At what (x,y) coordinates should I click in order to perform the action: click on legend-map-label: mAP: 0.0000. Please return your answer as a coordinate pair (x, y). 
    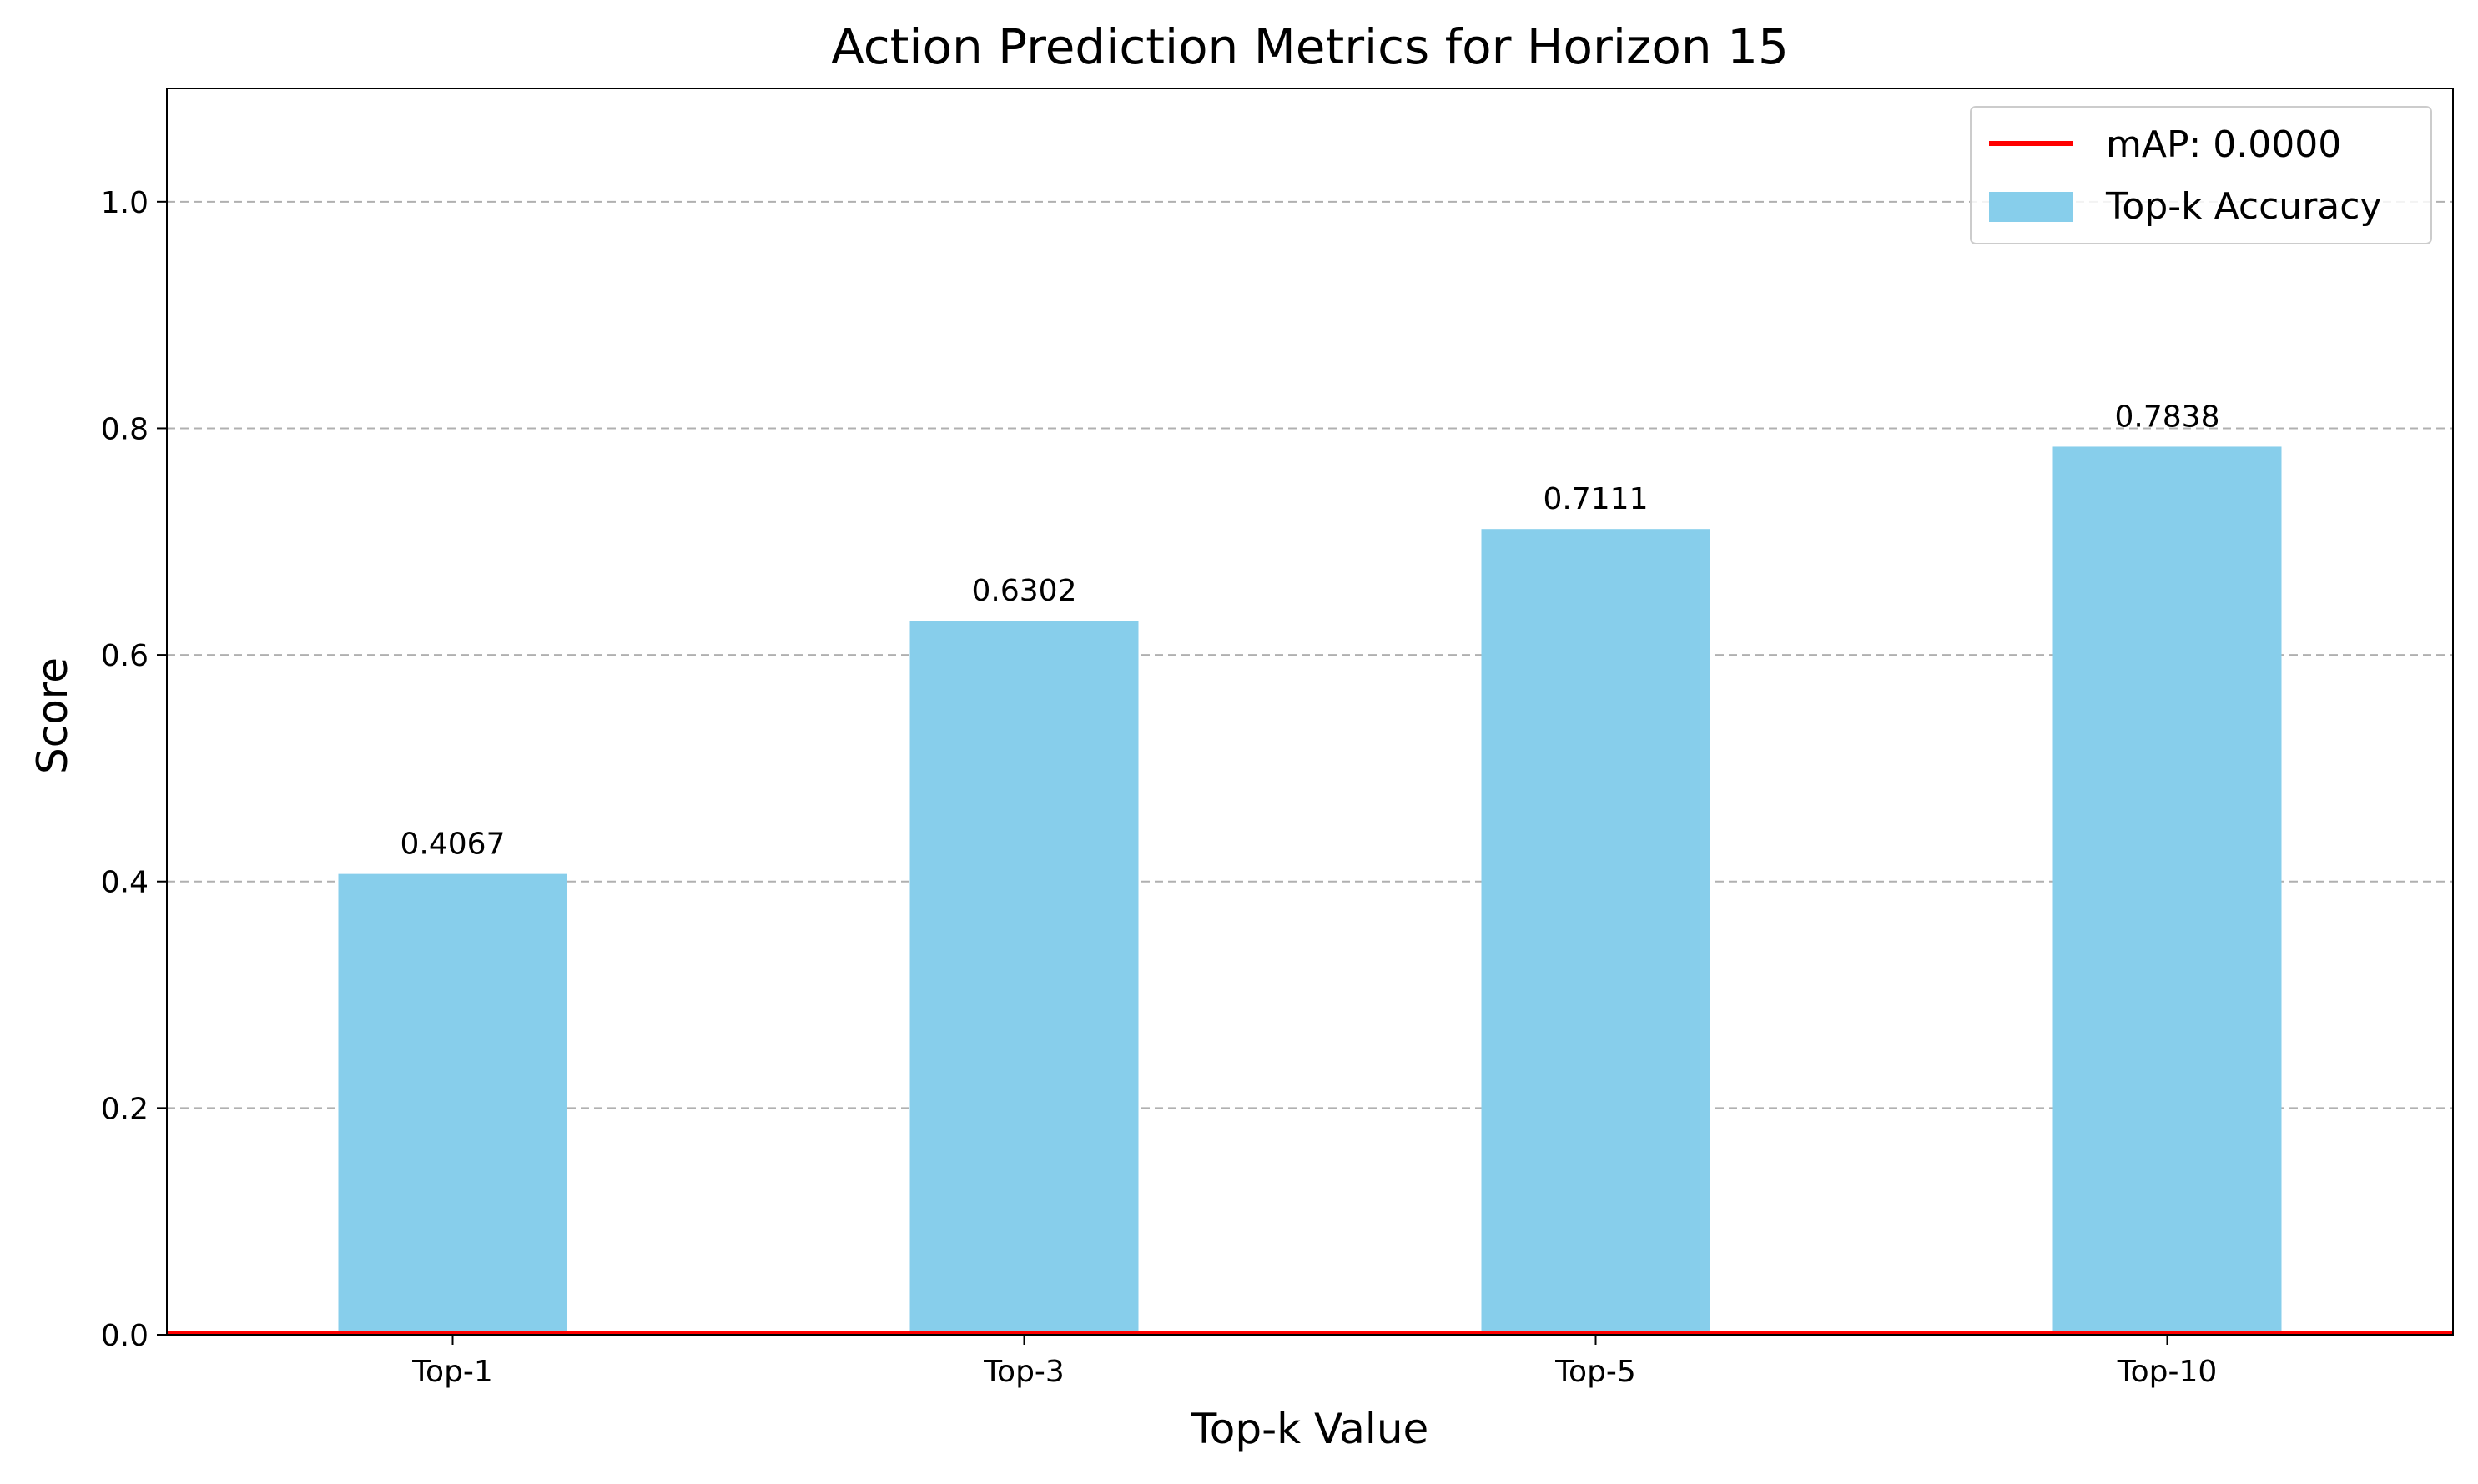
    Looking at the image, I should click on (2223, 145).